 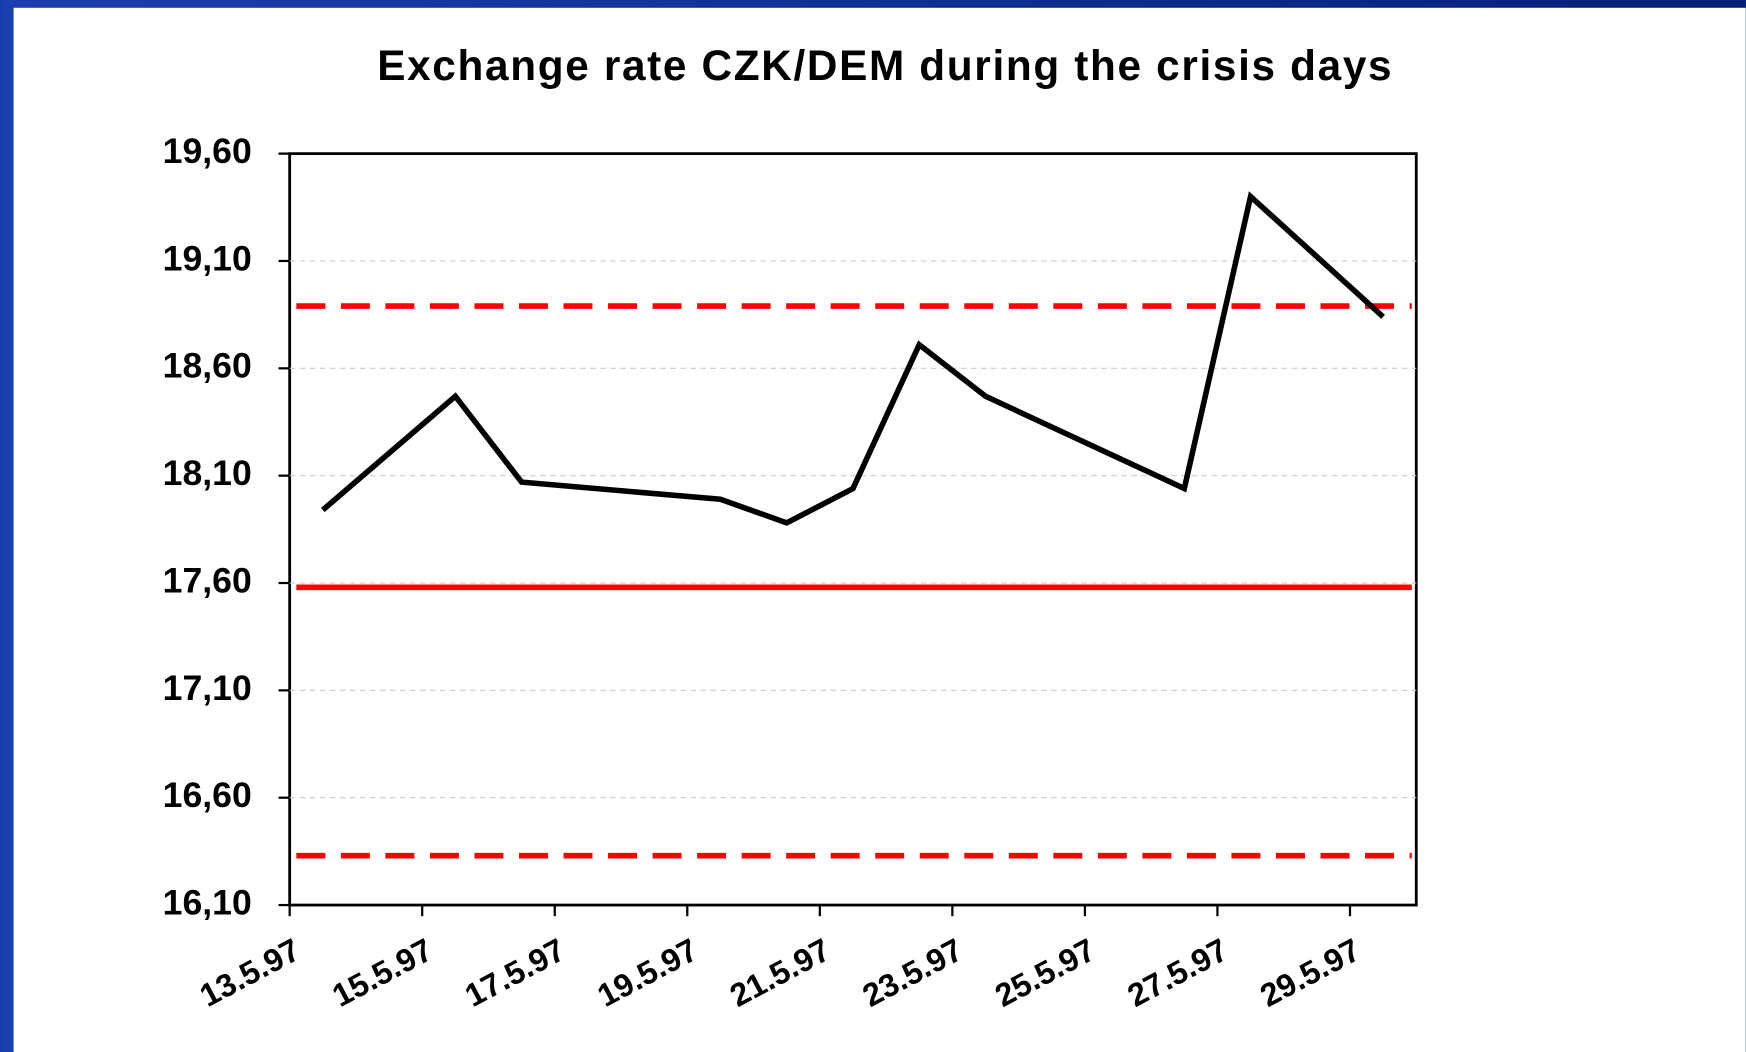 I want to click on y-tick-label: 18,60, so click(x=207, y=366).